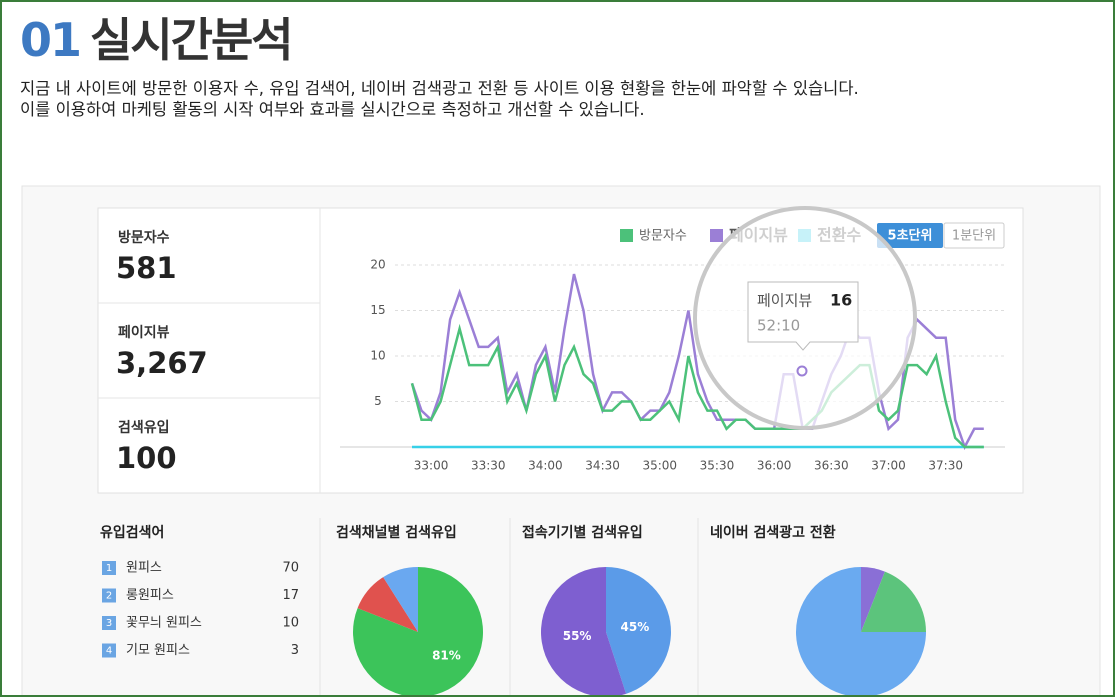  What do you see at coordinates (774, 466) in the screenshot?
I see `x-tick-label: 36:00` at bounding box center [774, 466].